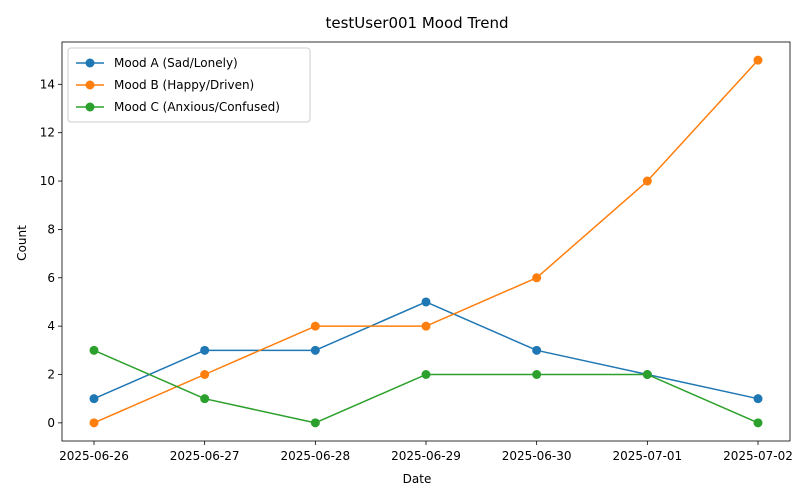  I want to click on x-tick-label: 2025-07-01, so click(647, 456).